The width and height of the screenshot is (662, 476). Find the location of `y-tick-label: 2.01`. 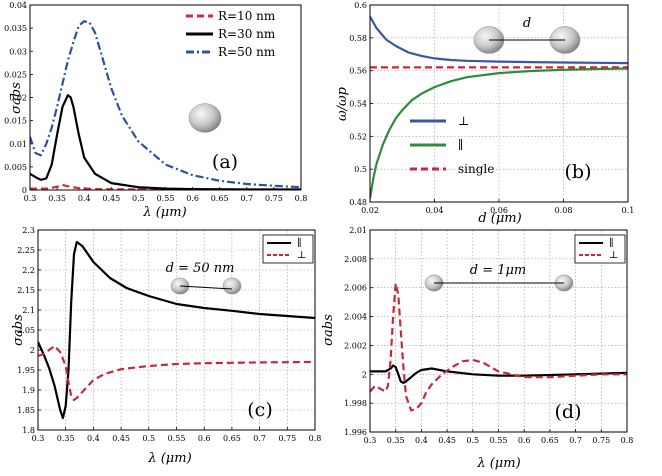

y-tick-label: 2.01 is located at coordinates (358, 230).